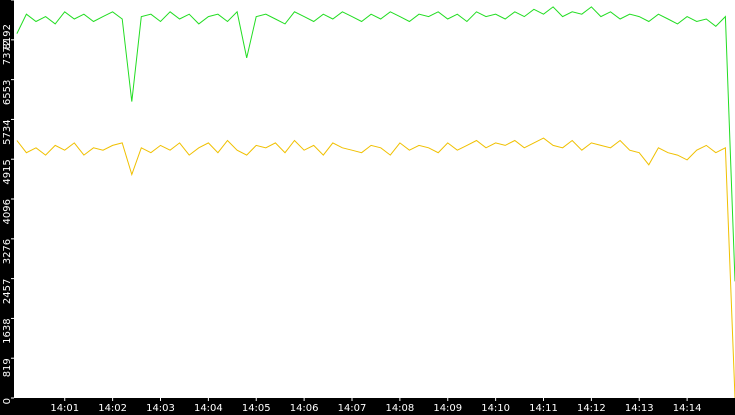 This screenshot has height=415, width=735. What do you see at coordinates (639, 408) in the screenshot?
I see `x-tick-label: 14:13` at bounding box center [639, 408].